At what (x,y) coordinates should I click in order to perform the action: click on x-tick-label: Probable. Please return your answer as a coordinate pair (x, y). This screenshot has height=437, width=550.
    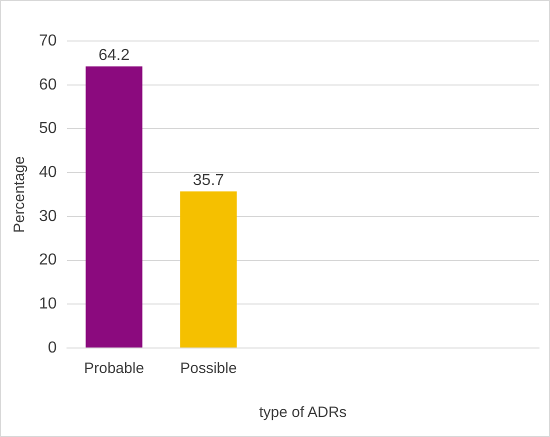
    Looking at the image, I should click on (114, 369).